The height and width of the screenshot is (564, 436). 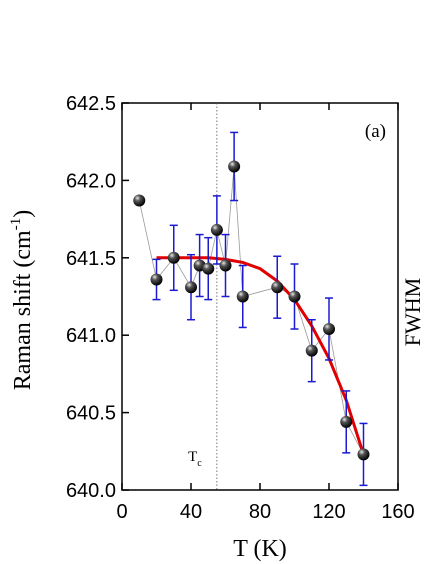 I want to click on x-tick-label: 0, so click(x=121, y=512).